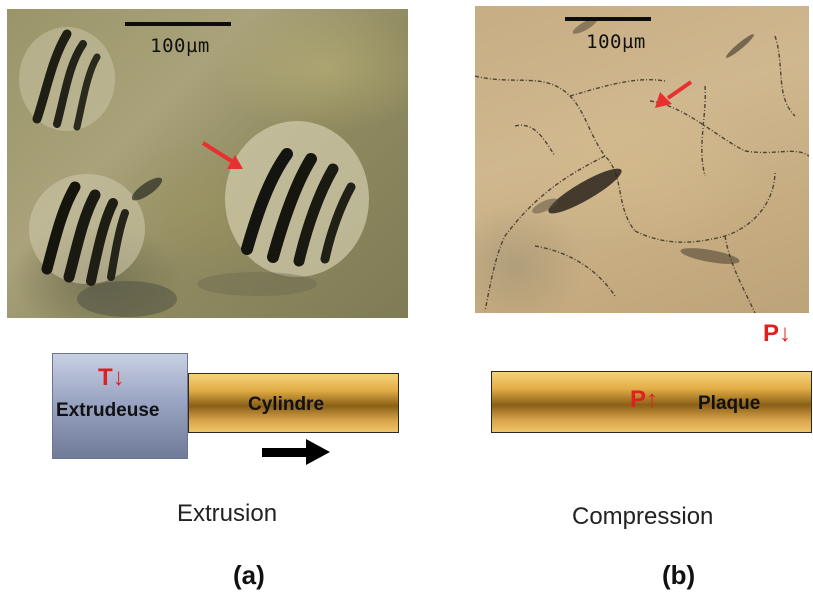 This screenshot has height=593, width=813. I want to click on plate-label: Plaque, so click(729, 403).